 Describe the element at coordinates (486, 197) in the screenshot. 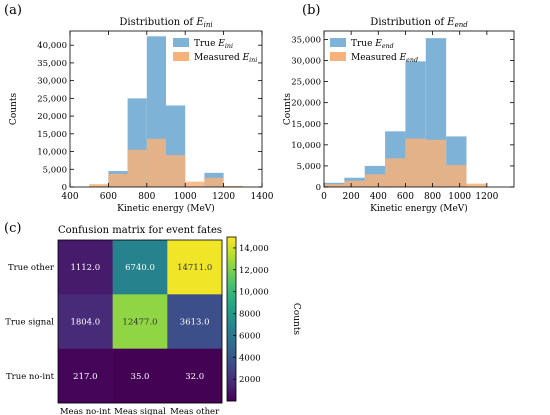

I see `x-tick-label-b-6: 1200` at that location.